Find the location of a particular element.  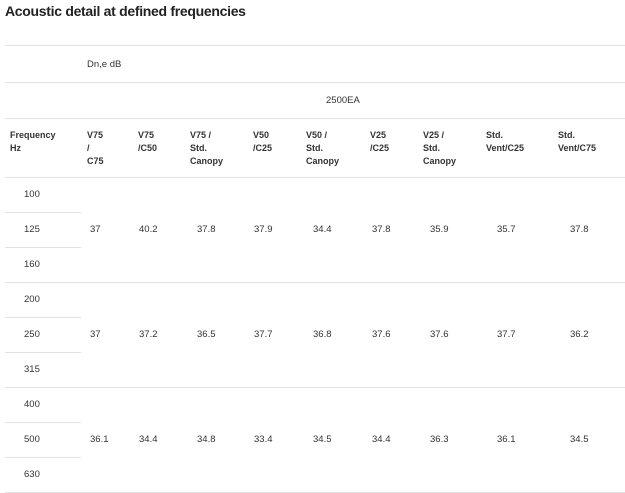

frequency: 100 is located at coordinates (32, 194).